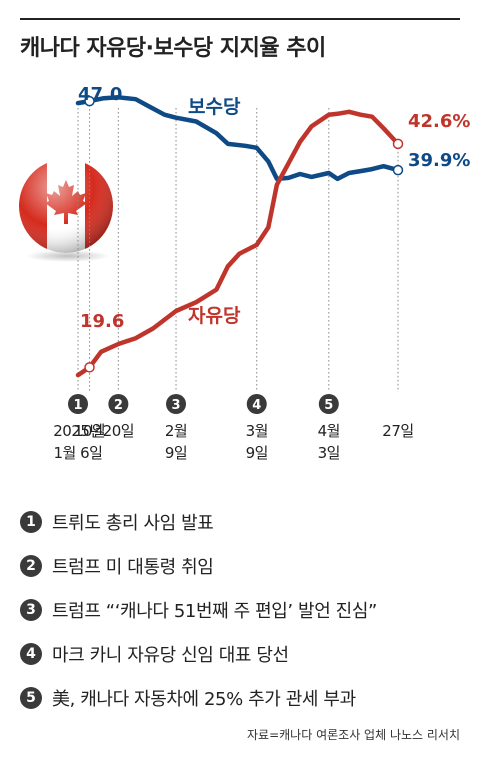  Describe the element at coordinates (31, 654) in the screenshot. I see `event-number-badge: 4` at that location.